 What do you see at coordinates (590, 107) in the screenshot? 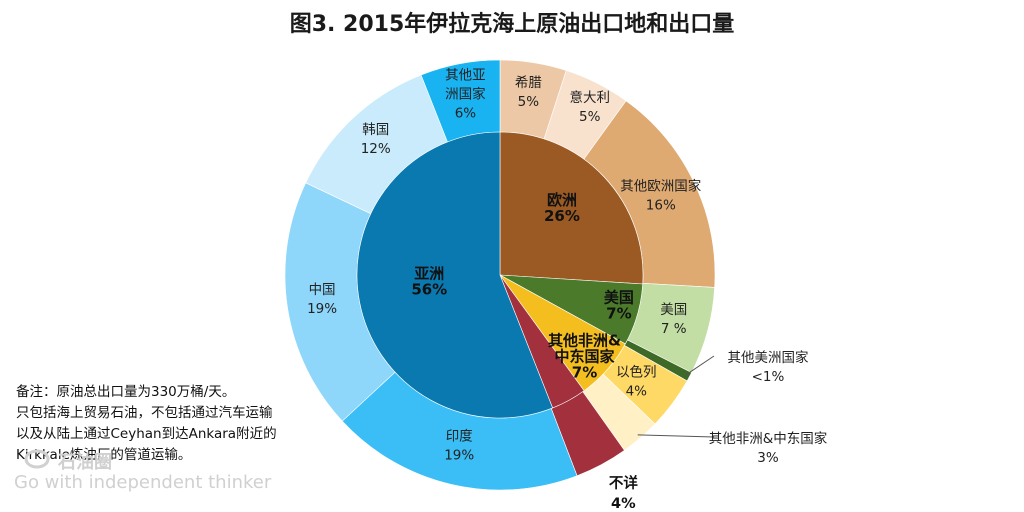
I see `outer-label-1: 意大利 5%` at bounding box center [590, 107].